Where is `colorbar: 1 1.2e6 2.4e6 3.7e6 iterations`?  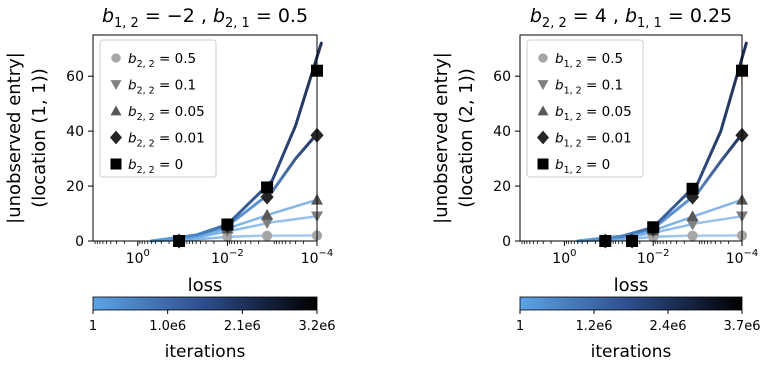 colorbar: 1 1.2e6 2.4e6 3.7e6 iterations is located at coordinates (638, 329).